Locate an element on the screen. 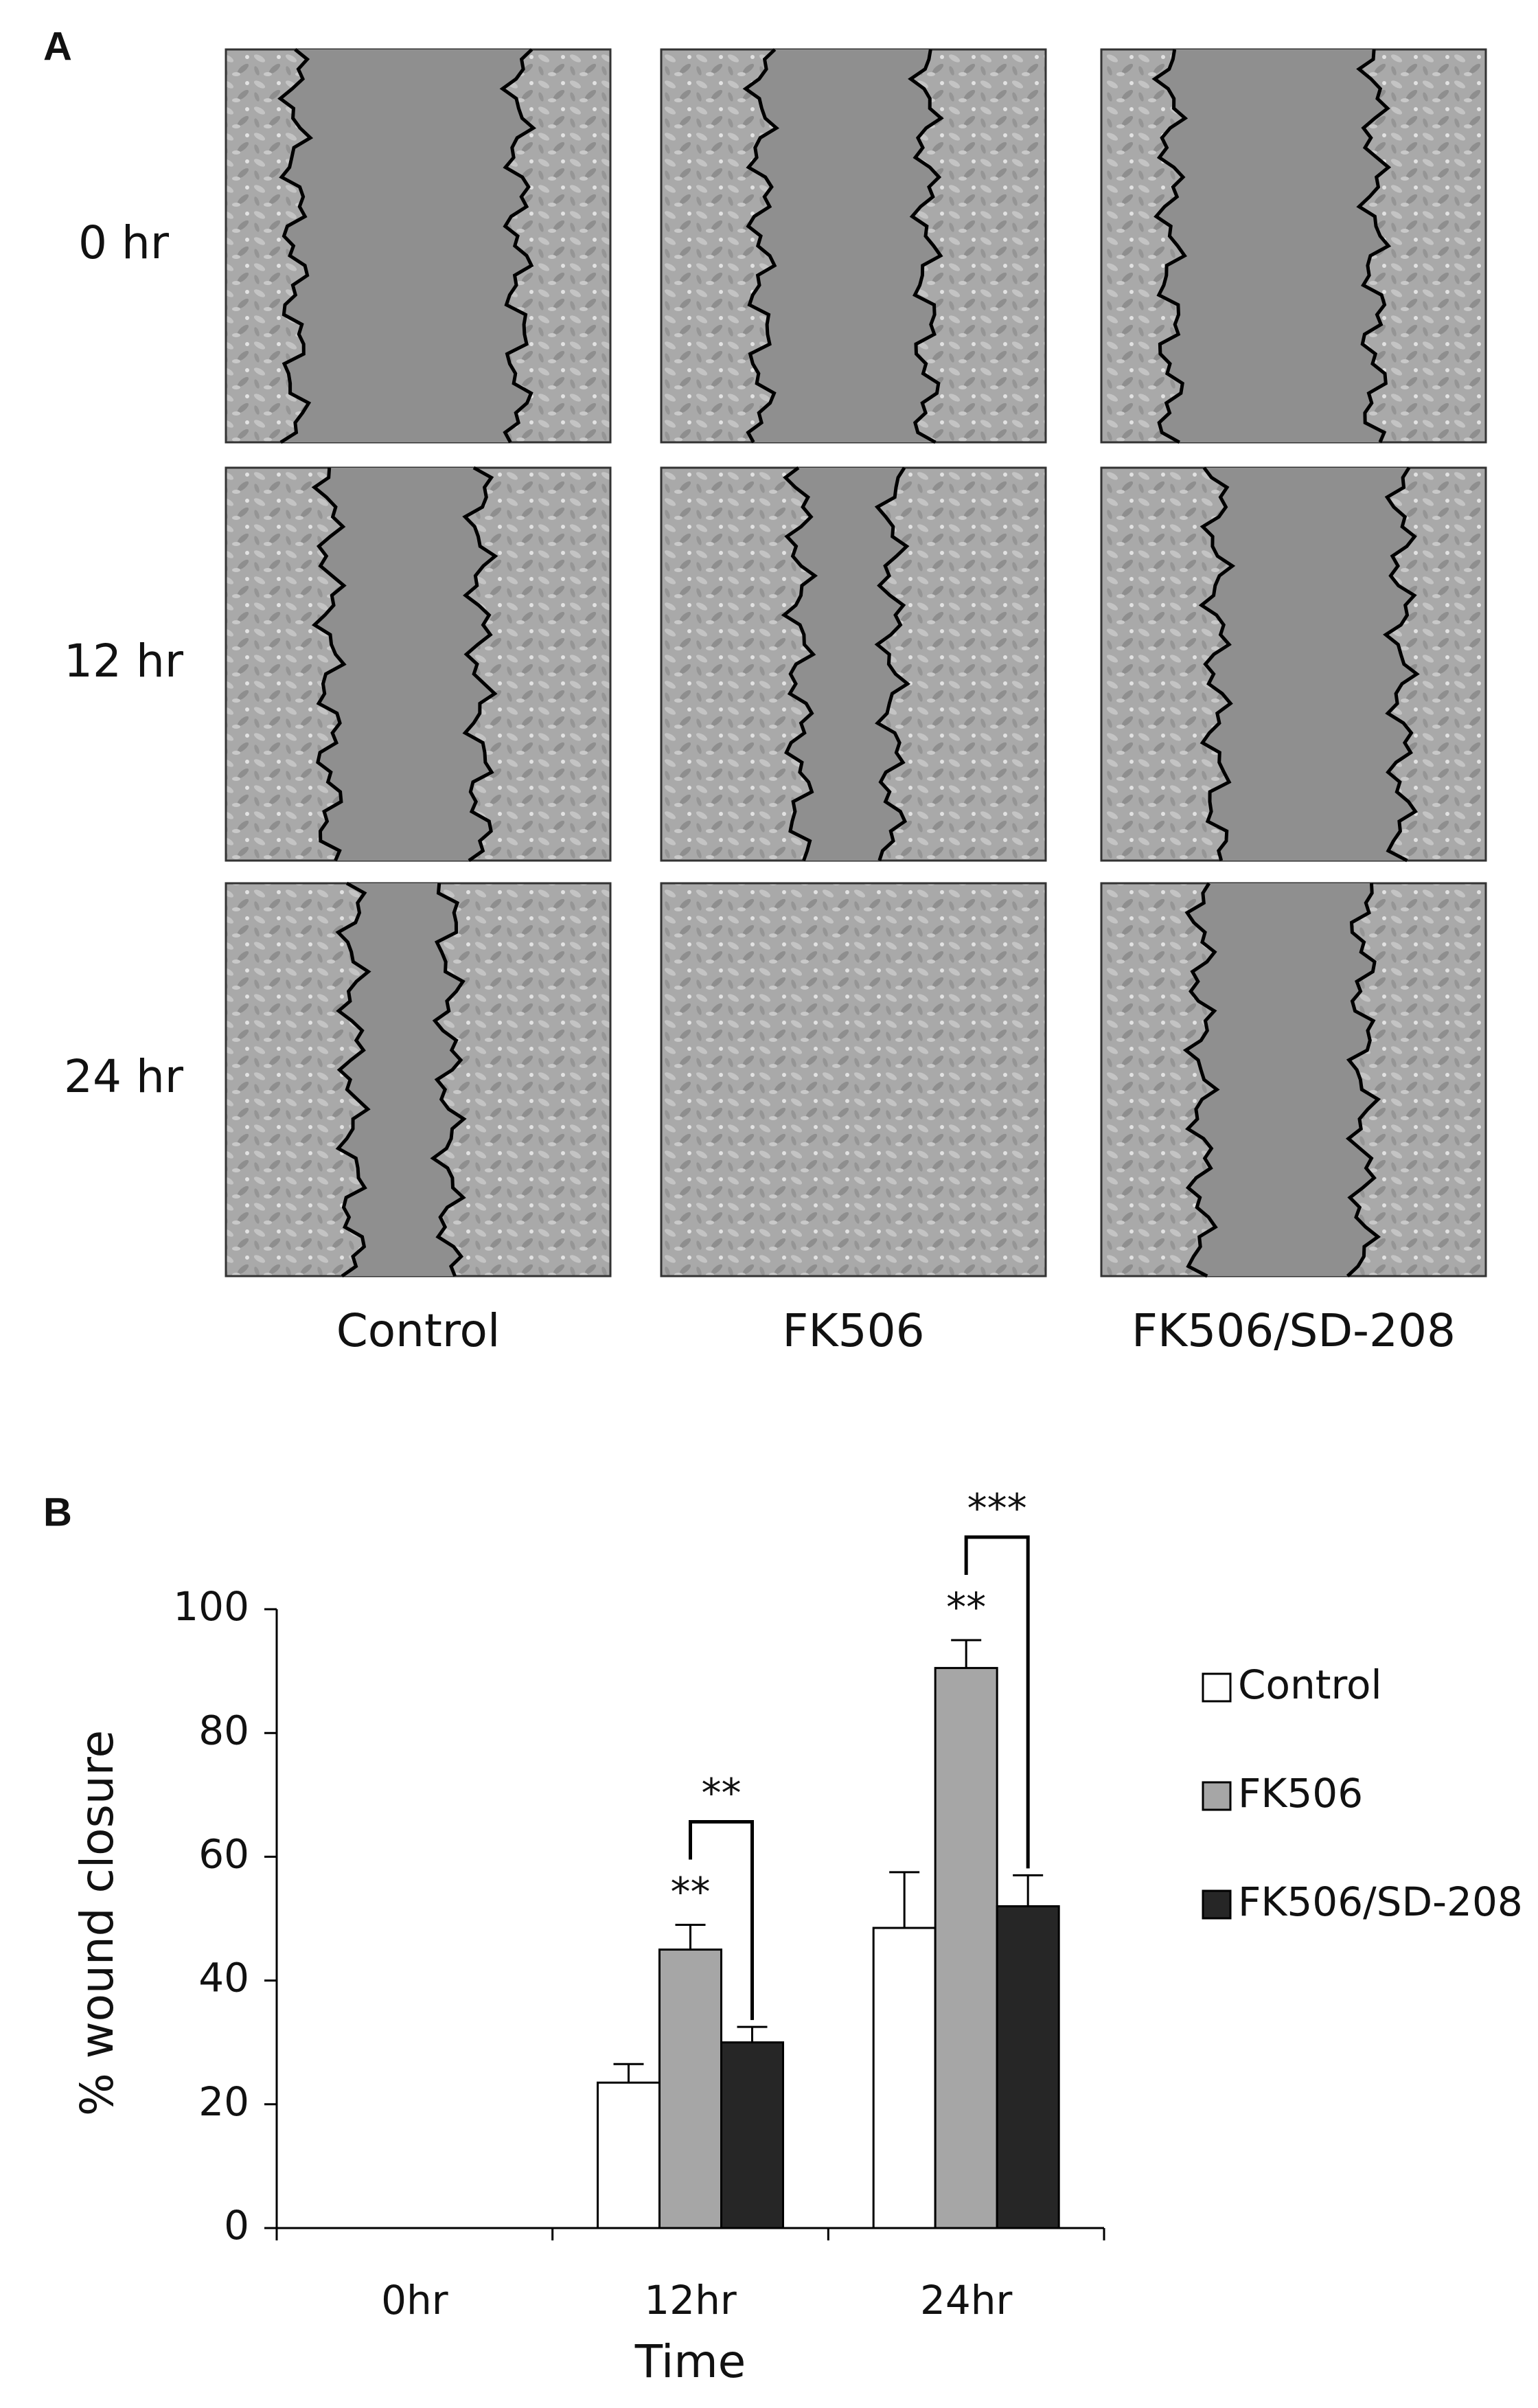 The width and height of the screenshot is (1538, 2408). x-axis-label: Time is located at coordinates (690, 2361).